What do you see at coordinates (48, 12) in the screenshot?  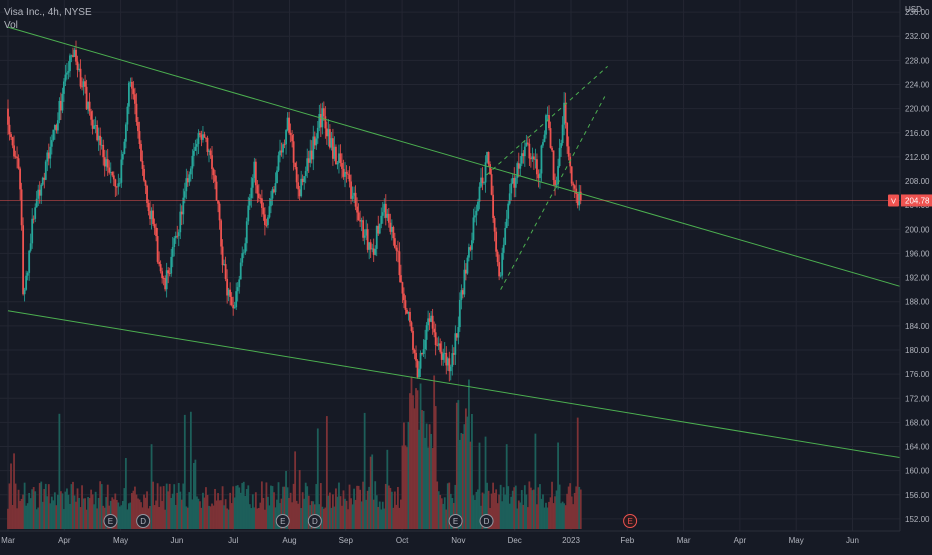 I see `symbol-title: Visa Inc., 4h, NYSE` at bounding box center [48, 12].